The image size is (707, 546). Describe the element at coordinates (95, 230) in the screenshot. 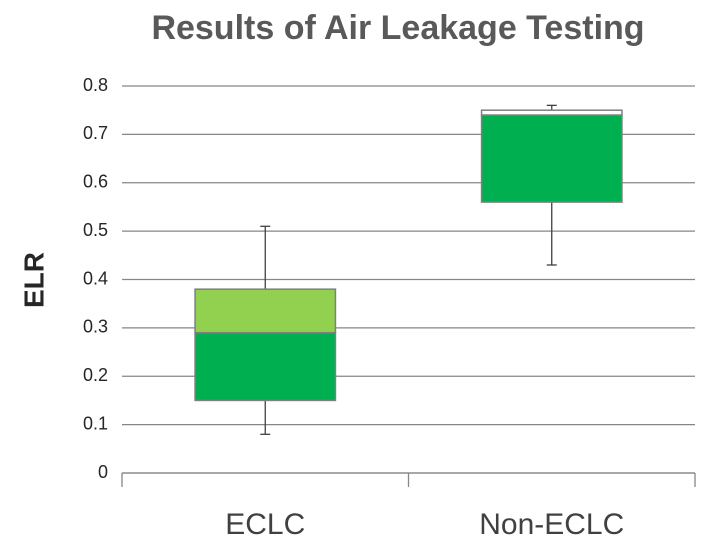

I see `y-tick-label: 0.5` at that location.